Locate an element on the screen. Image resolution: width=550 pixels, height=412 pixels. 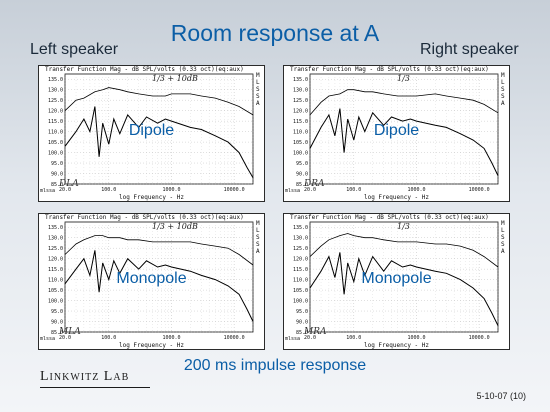
chart-id: DRA is located at coordinates (314, 184).